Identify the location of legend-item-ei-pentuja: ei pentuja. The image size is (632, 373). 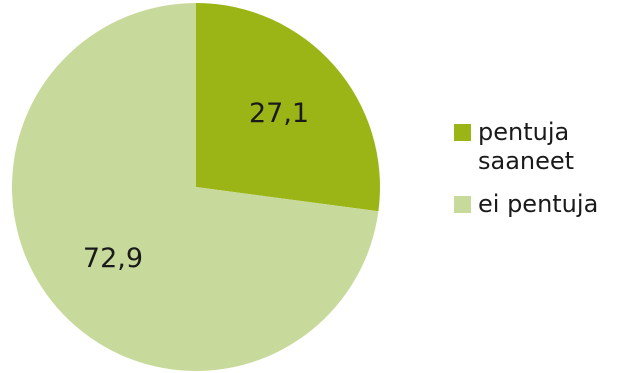
(542, 204).